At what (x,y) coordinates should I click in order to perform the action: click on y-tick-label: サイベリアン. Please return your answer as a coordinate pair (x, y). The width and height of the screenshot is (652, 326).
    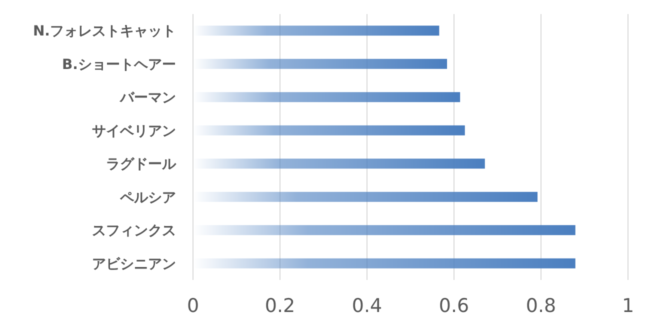
    Looking at the image, I should click on (134, 131).